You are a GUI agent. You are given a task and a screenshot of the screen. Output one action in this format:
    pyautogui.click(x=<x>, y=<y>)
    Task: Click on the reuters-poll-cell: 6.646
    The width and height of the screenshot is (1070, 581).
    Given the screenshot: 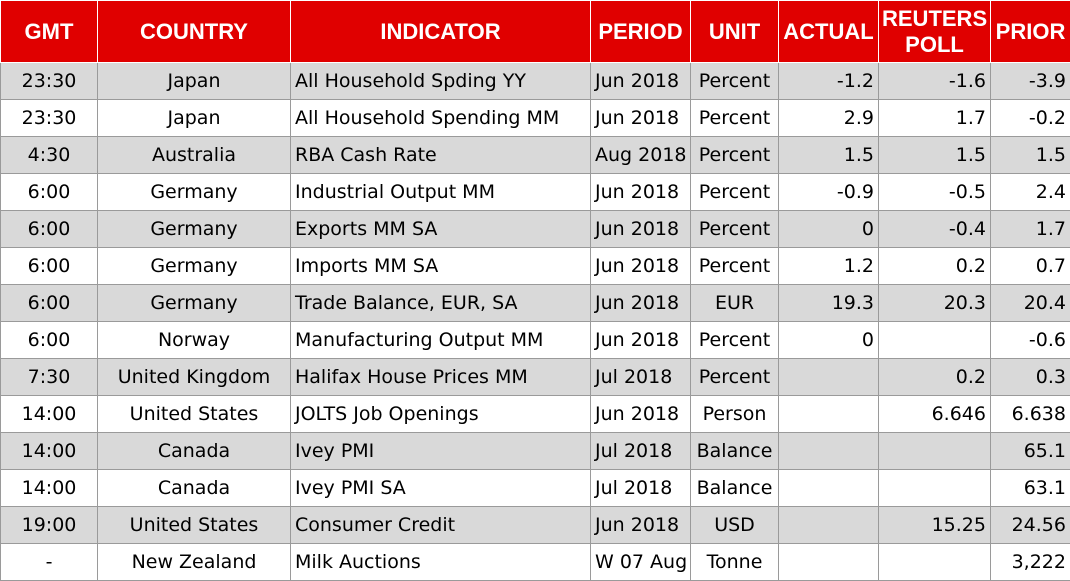 What is the action you would take?
    pyautogui.click(x=935, y=414)
    